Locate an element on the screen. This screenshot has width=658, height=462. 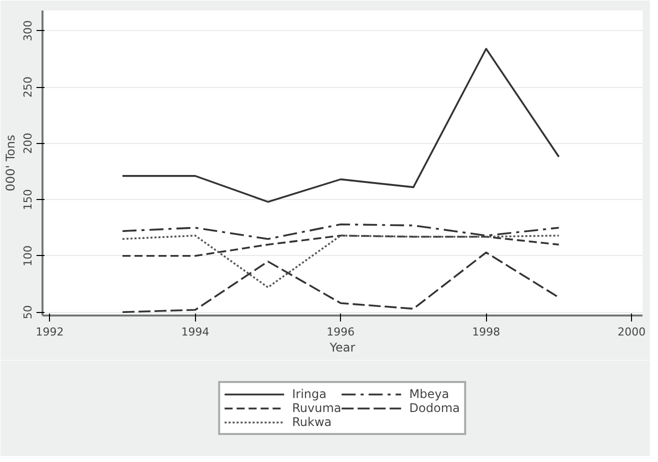
y-tick-label: 300 is located at coordinates (28, 31).